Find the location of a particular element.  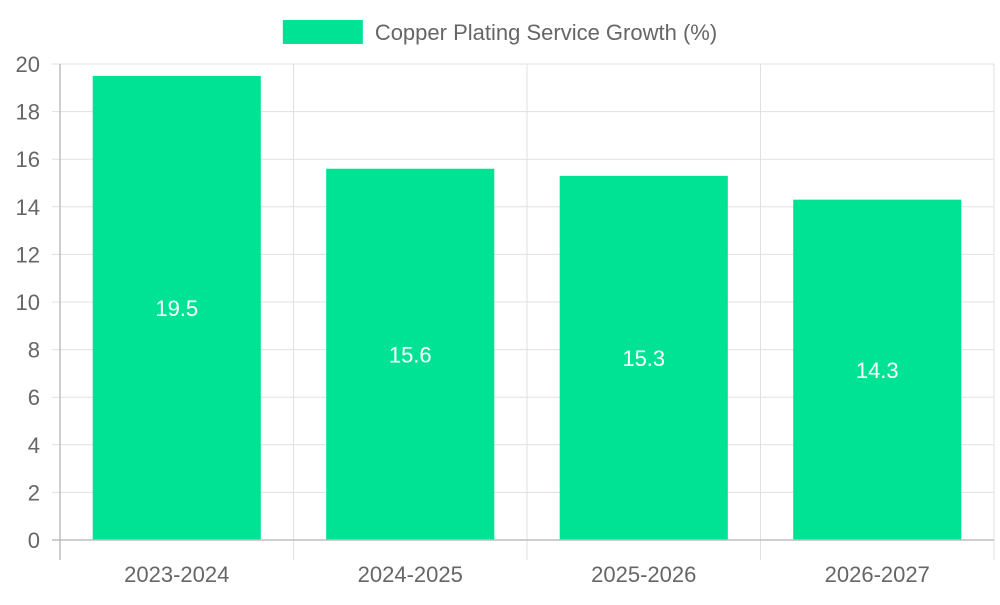

x-tick-label: 2025-2026 is located at coordinates (643, 574).